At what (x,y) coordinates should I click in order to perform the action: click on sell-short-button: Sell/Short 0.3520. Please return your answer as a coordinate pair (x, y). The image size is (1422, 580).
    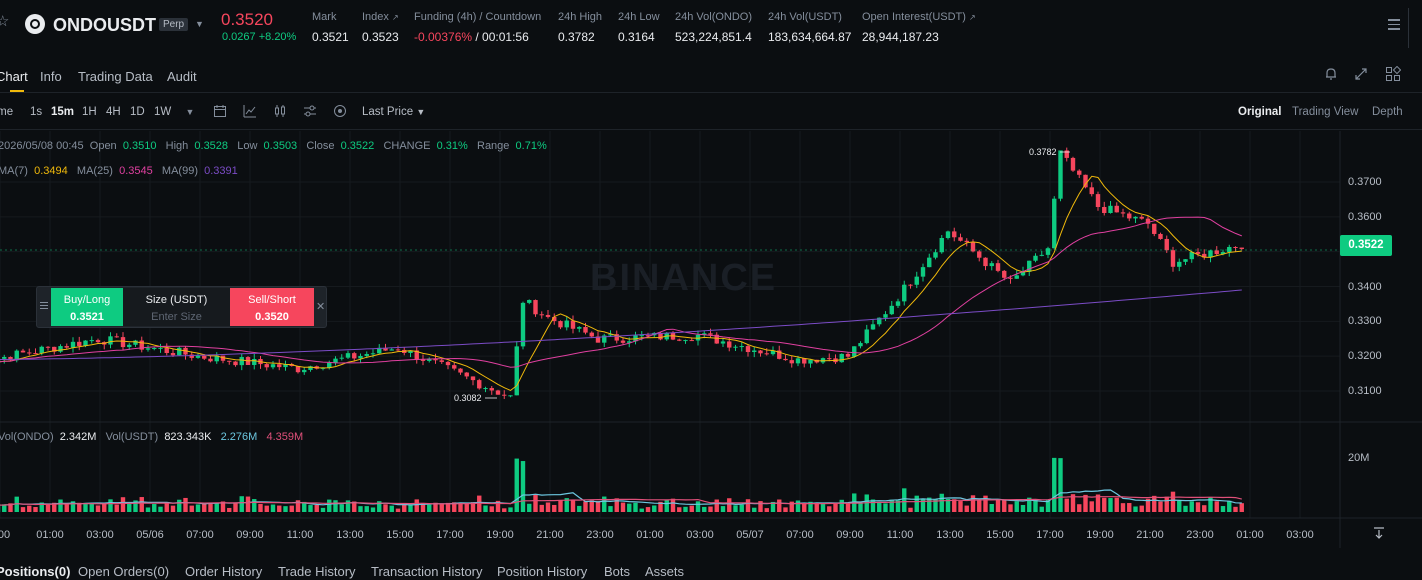
    Looking at the image, I should click on (272, 307).